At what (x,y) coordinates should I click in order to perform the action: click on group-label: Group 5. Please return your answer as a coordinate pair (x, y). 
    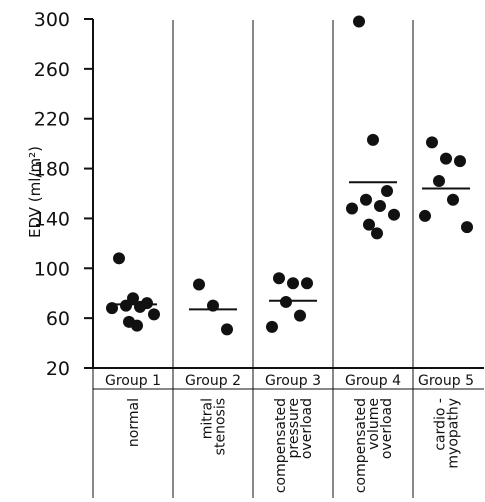
    Looking at the image, I should click on (446, 381).